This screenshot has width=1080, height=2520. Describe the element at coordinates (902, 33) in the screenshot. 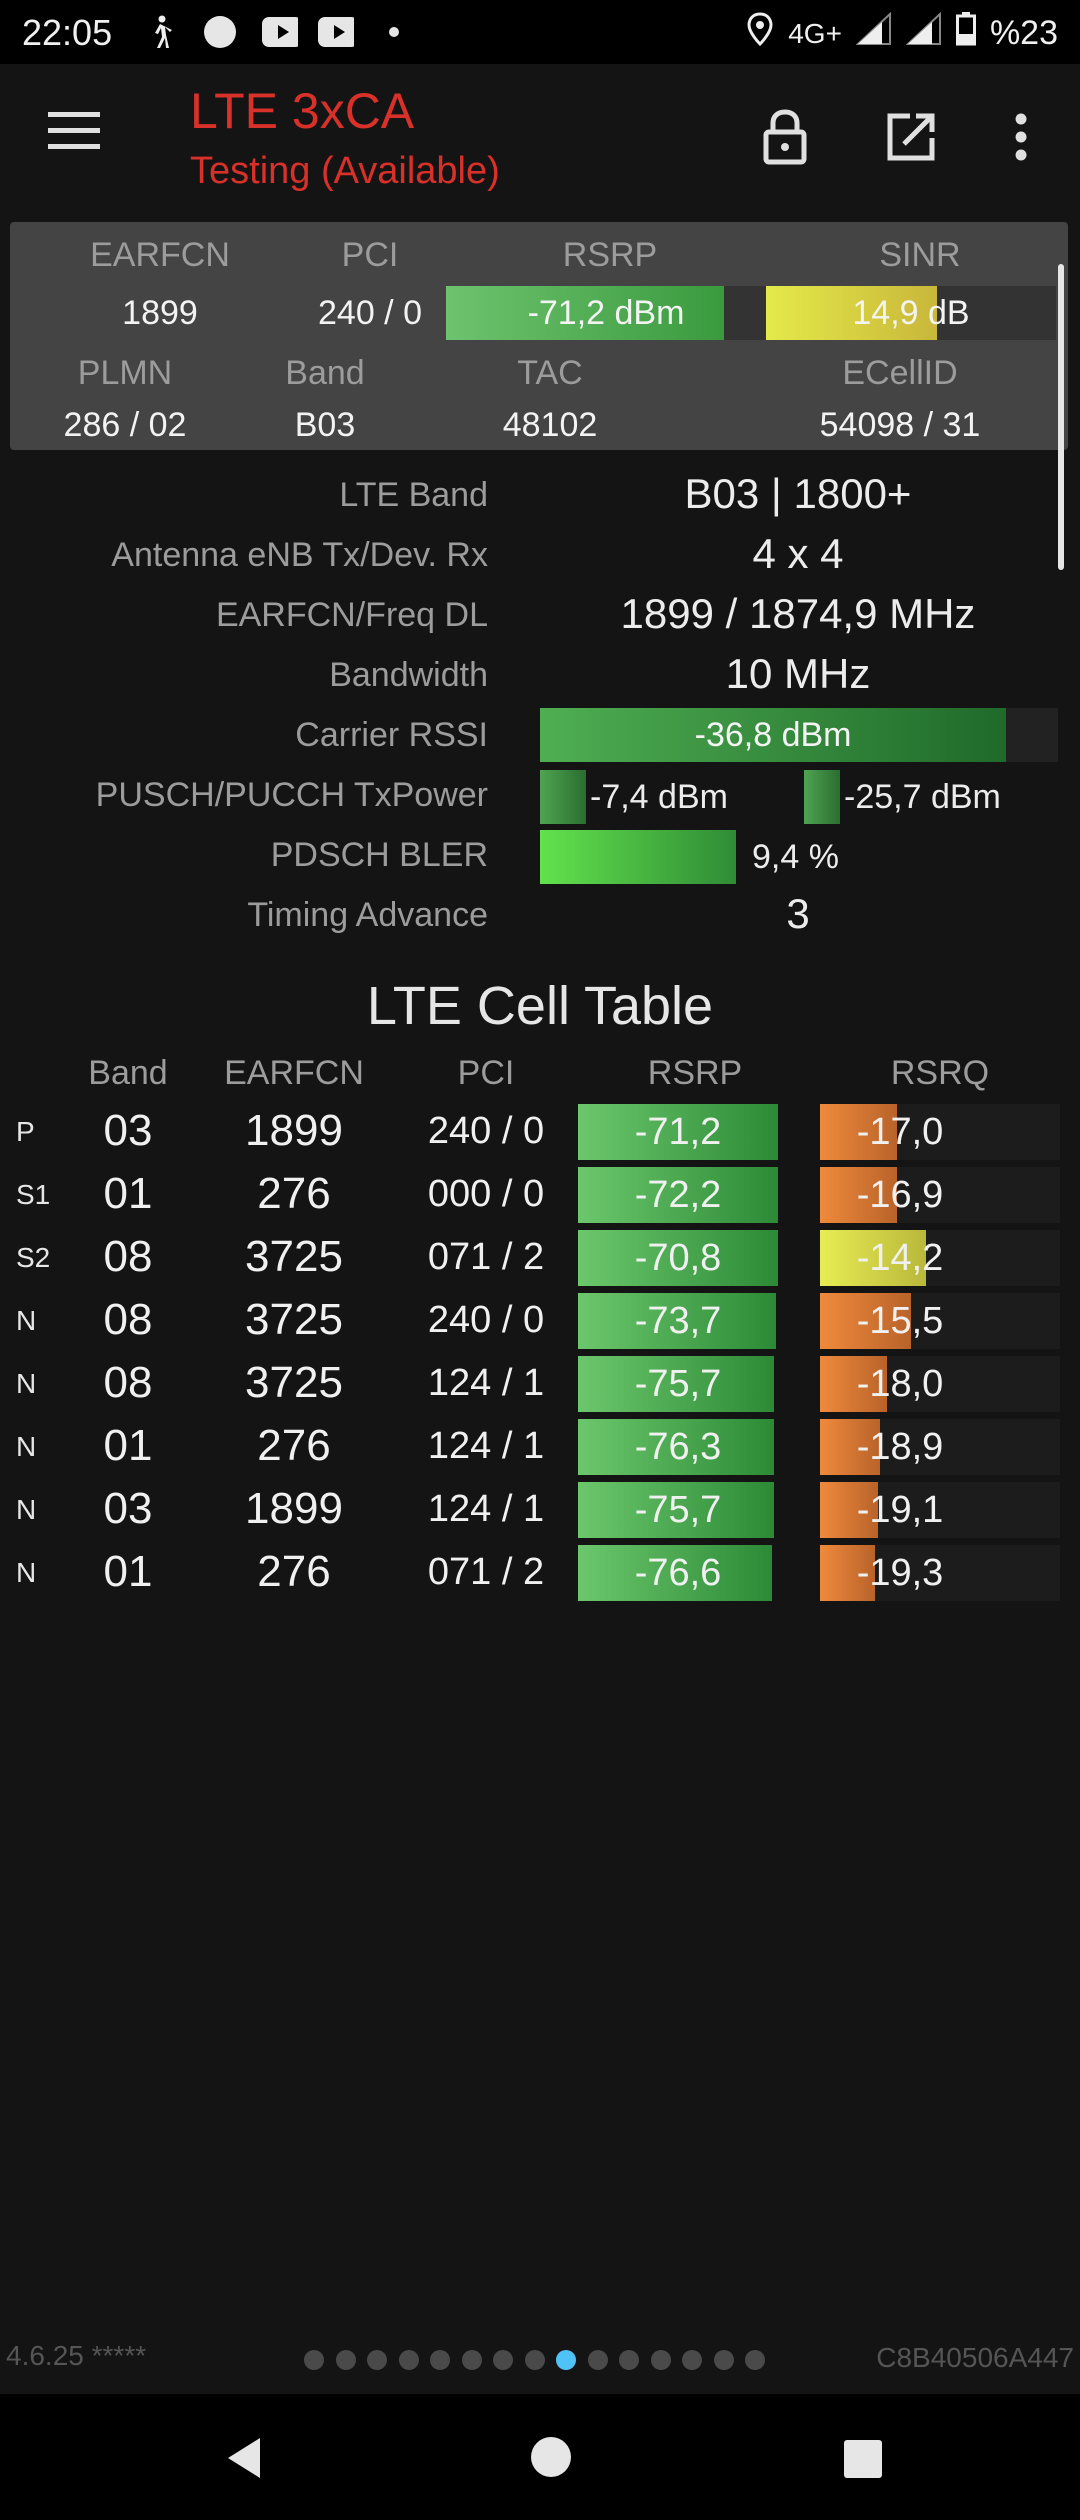

I see `status-right: 4G+ %23` at that location.